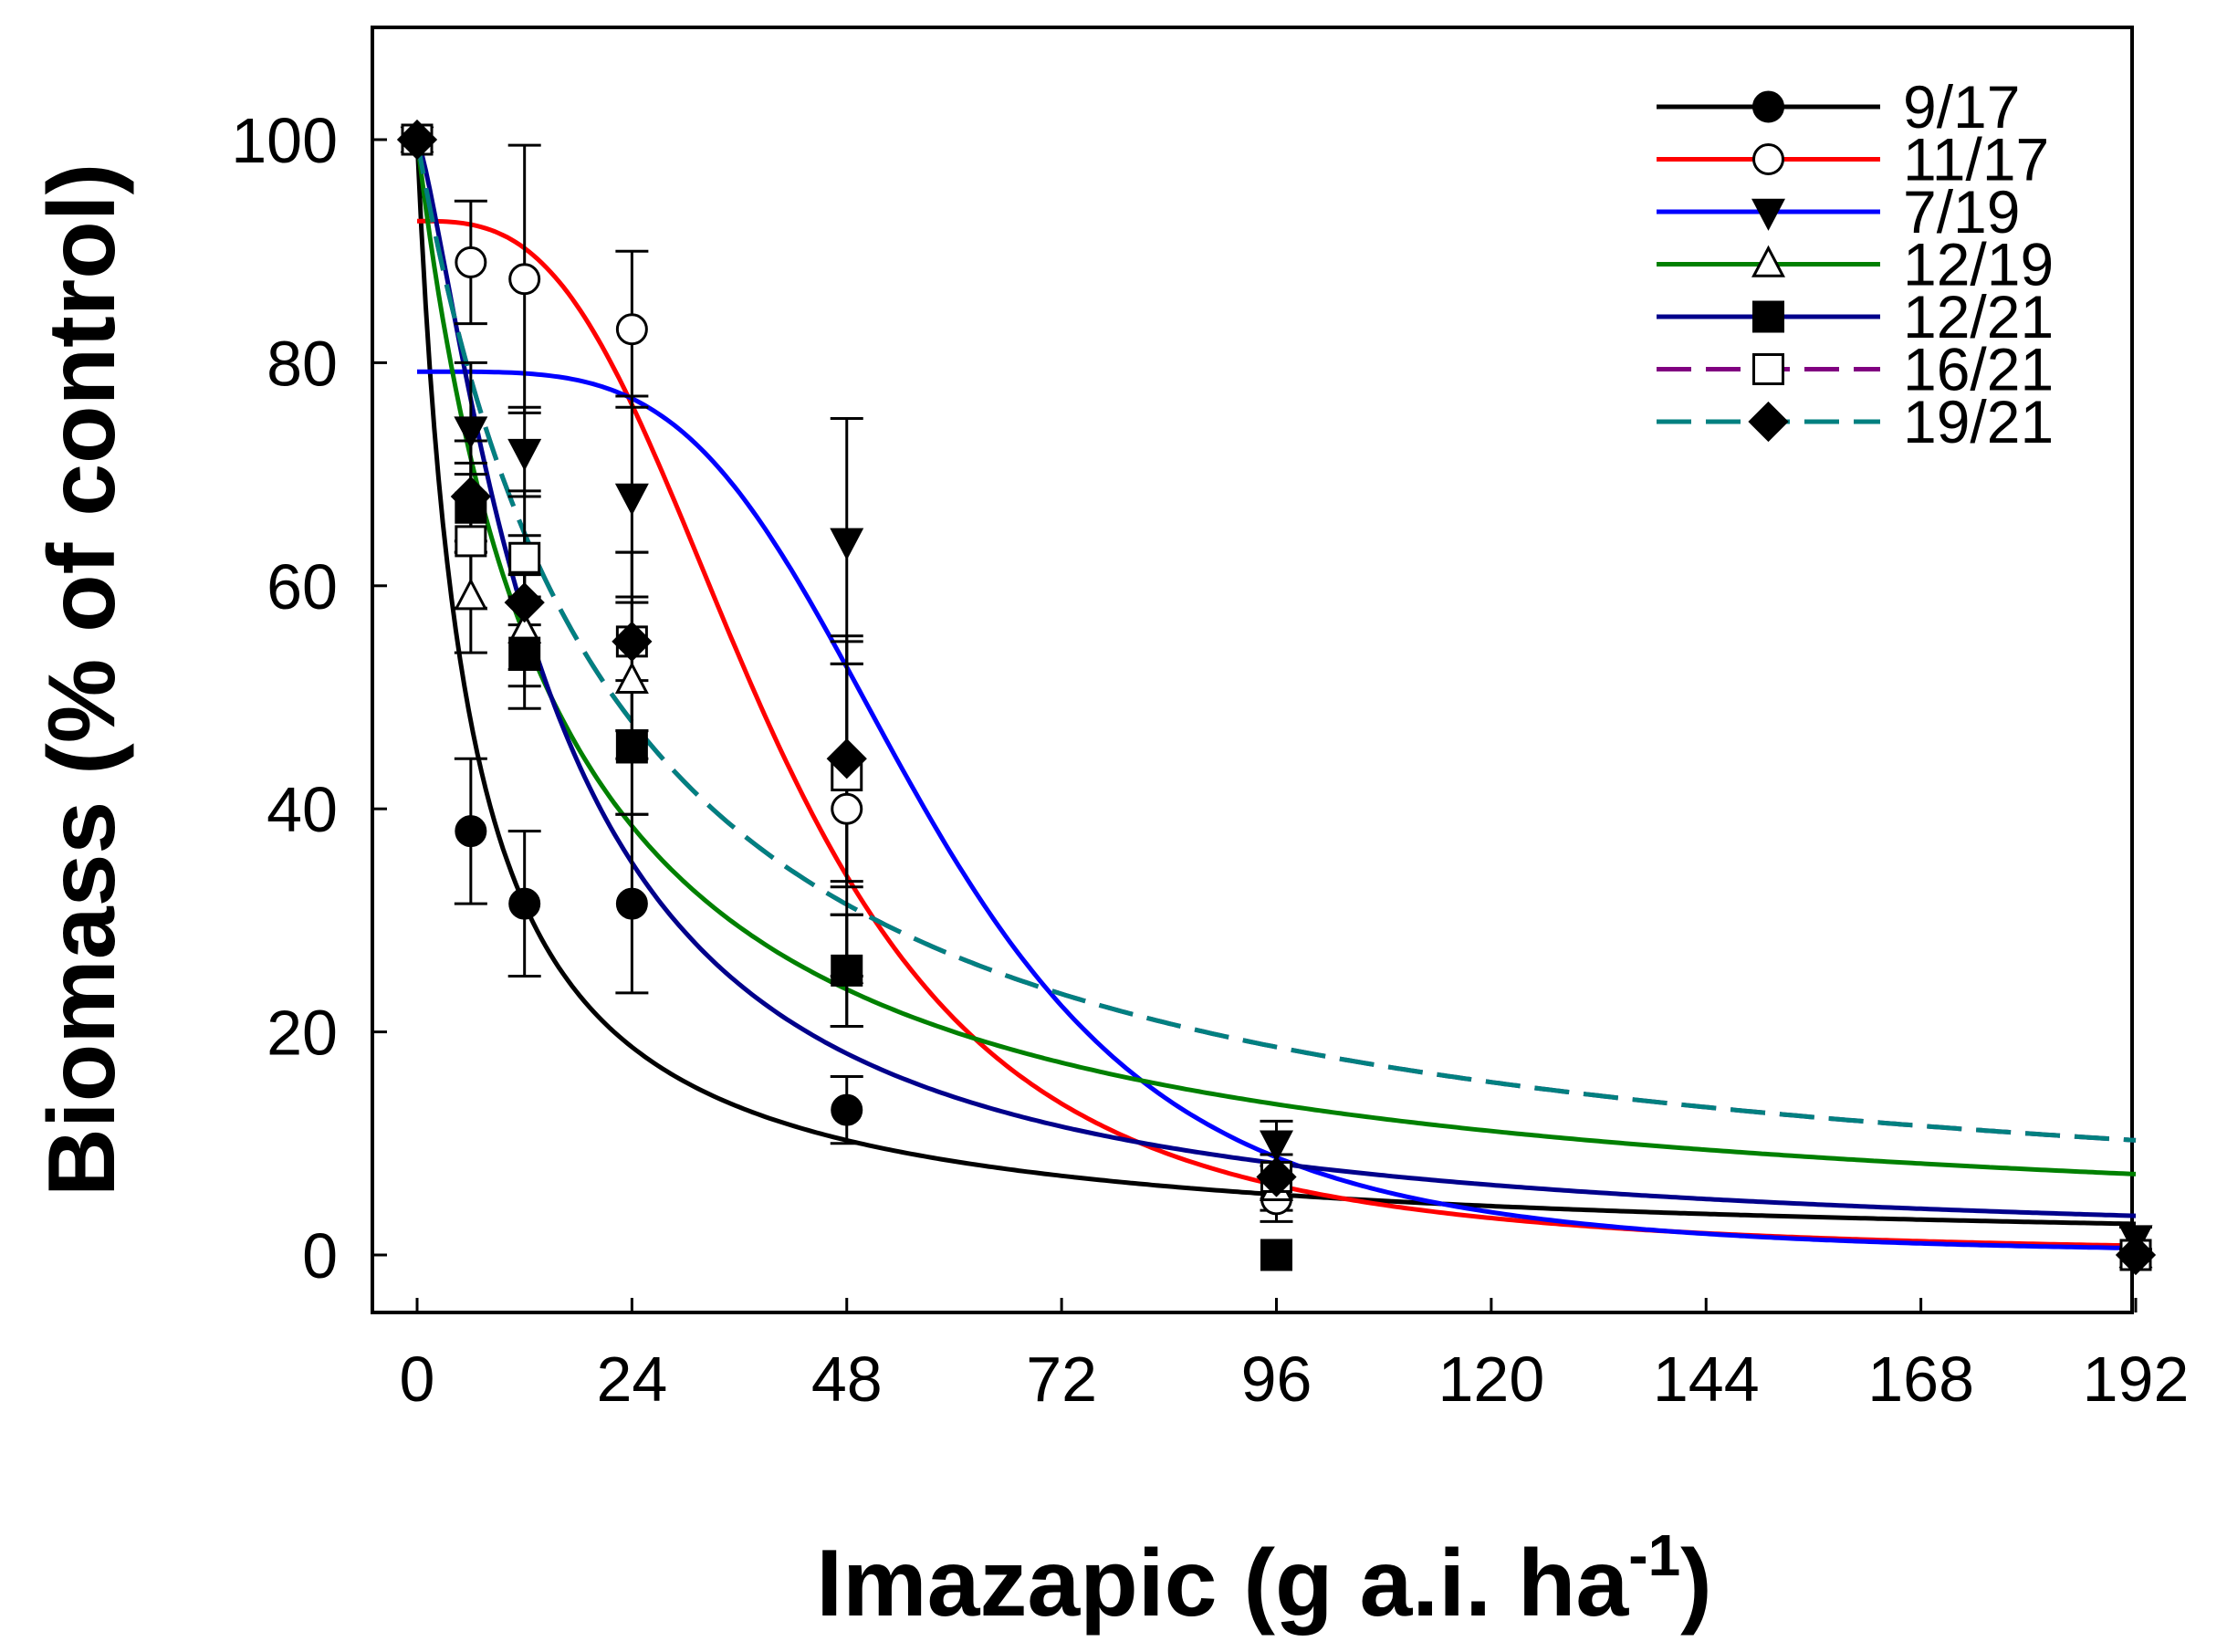 The image size is (2227, 1652). Describe the element at coordinates (1976, 159) in the screenshot. I see `legend-label: 11/17` at that location.